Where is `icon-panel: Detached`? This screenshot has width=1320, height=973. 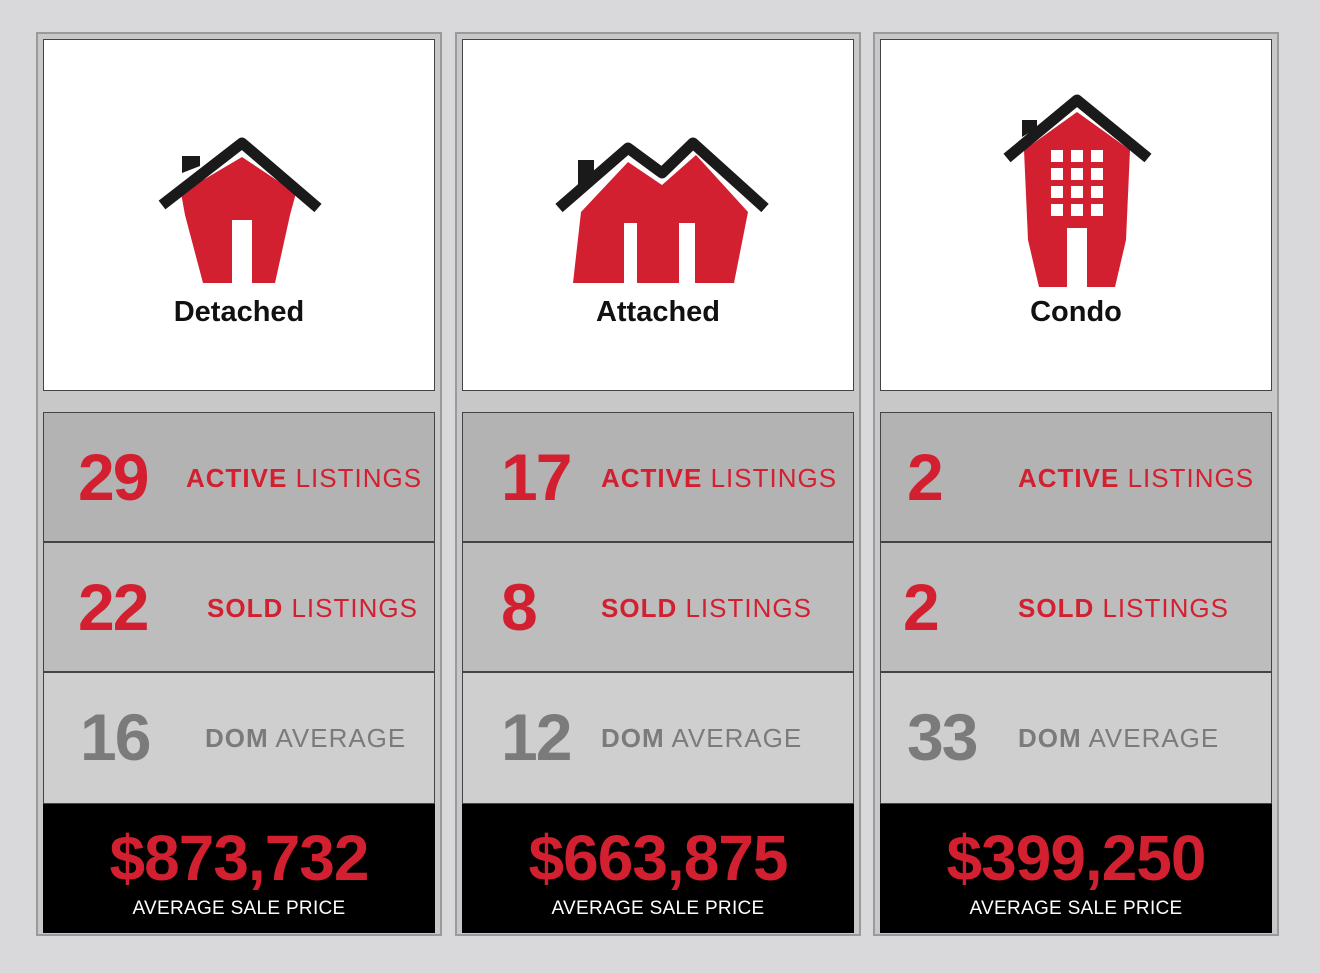 icon-panel: Detached is located at coordinates (239, 215).